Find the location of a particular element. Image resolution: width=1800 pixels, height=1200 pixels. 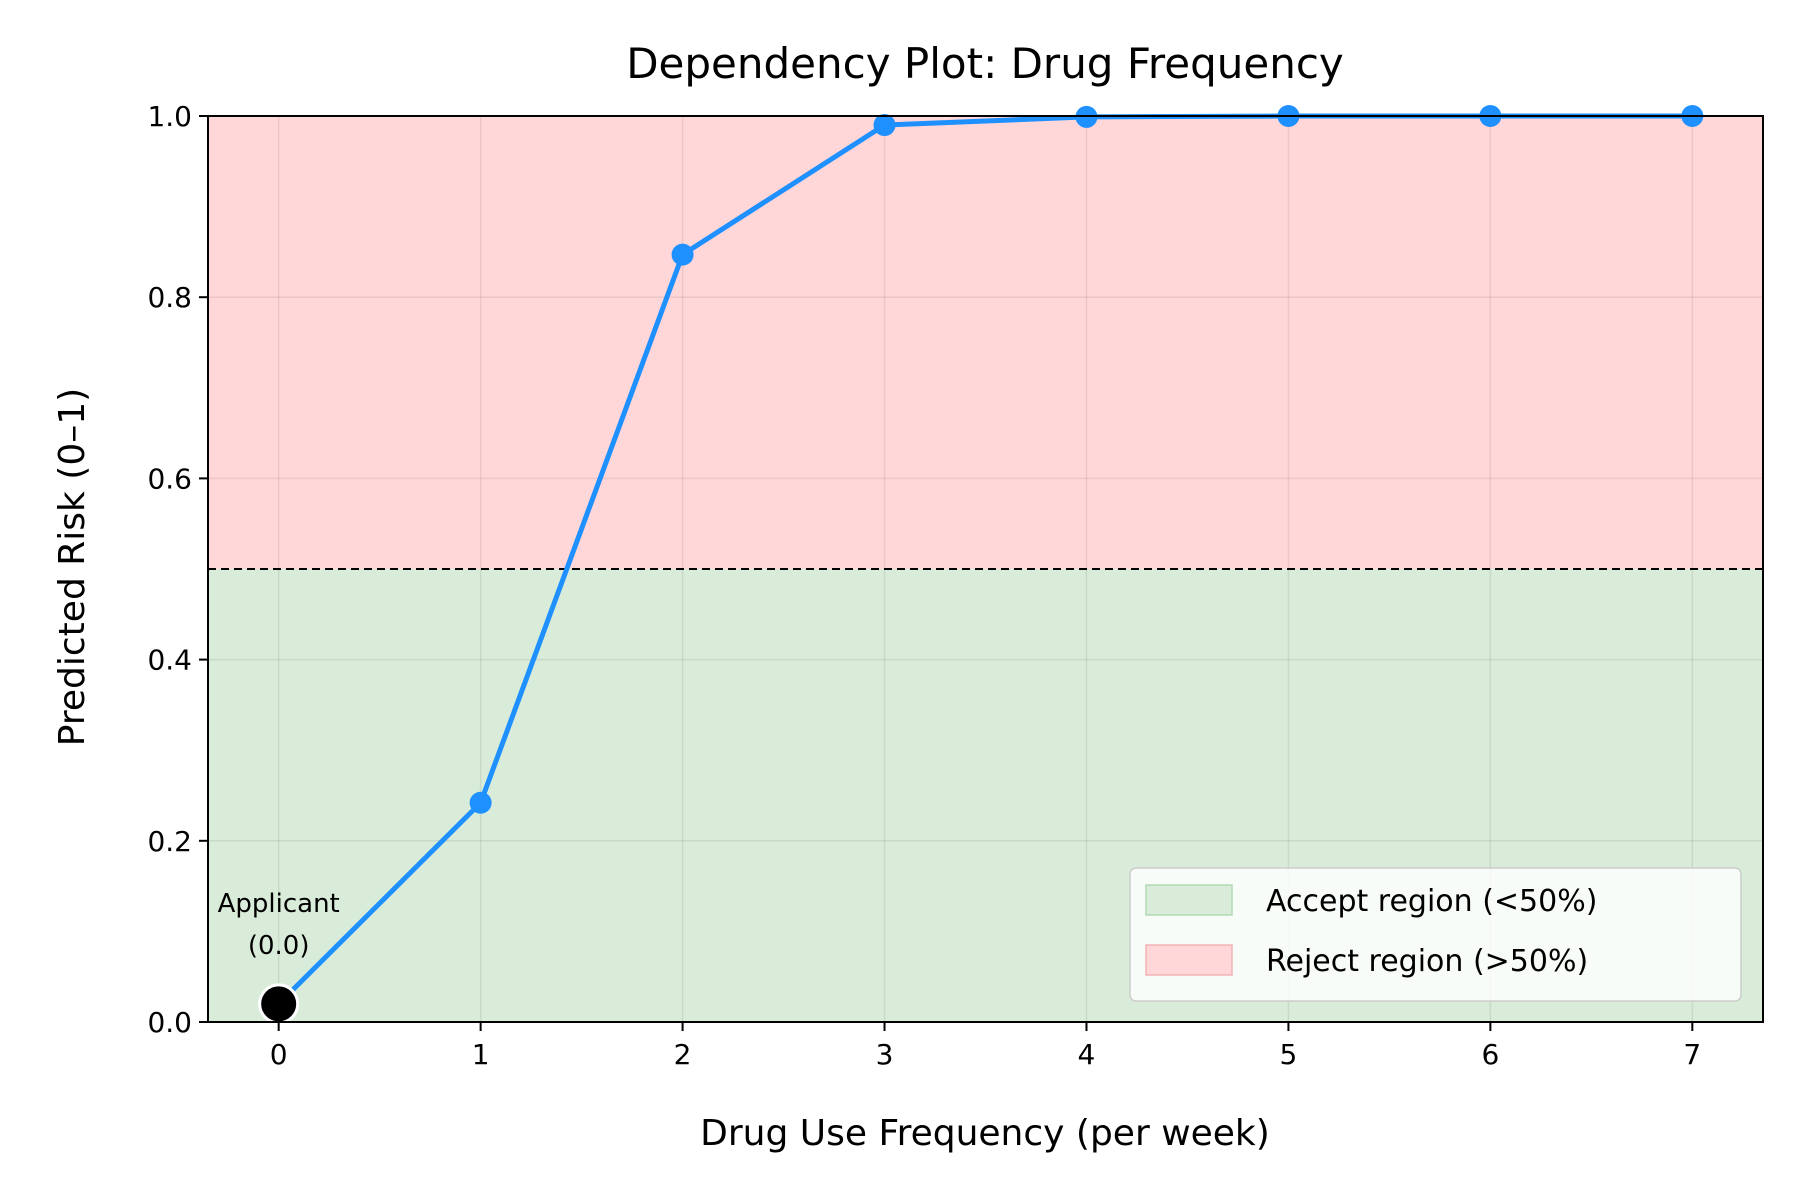

y-tick-label: 0.0 is located at coordinates (169, 1022).